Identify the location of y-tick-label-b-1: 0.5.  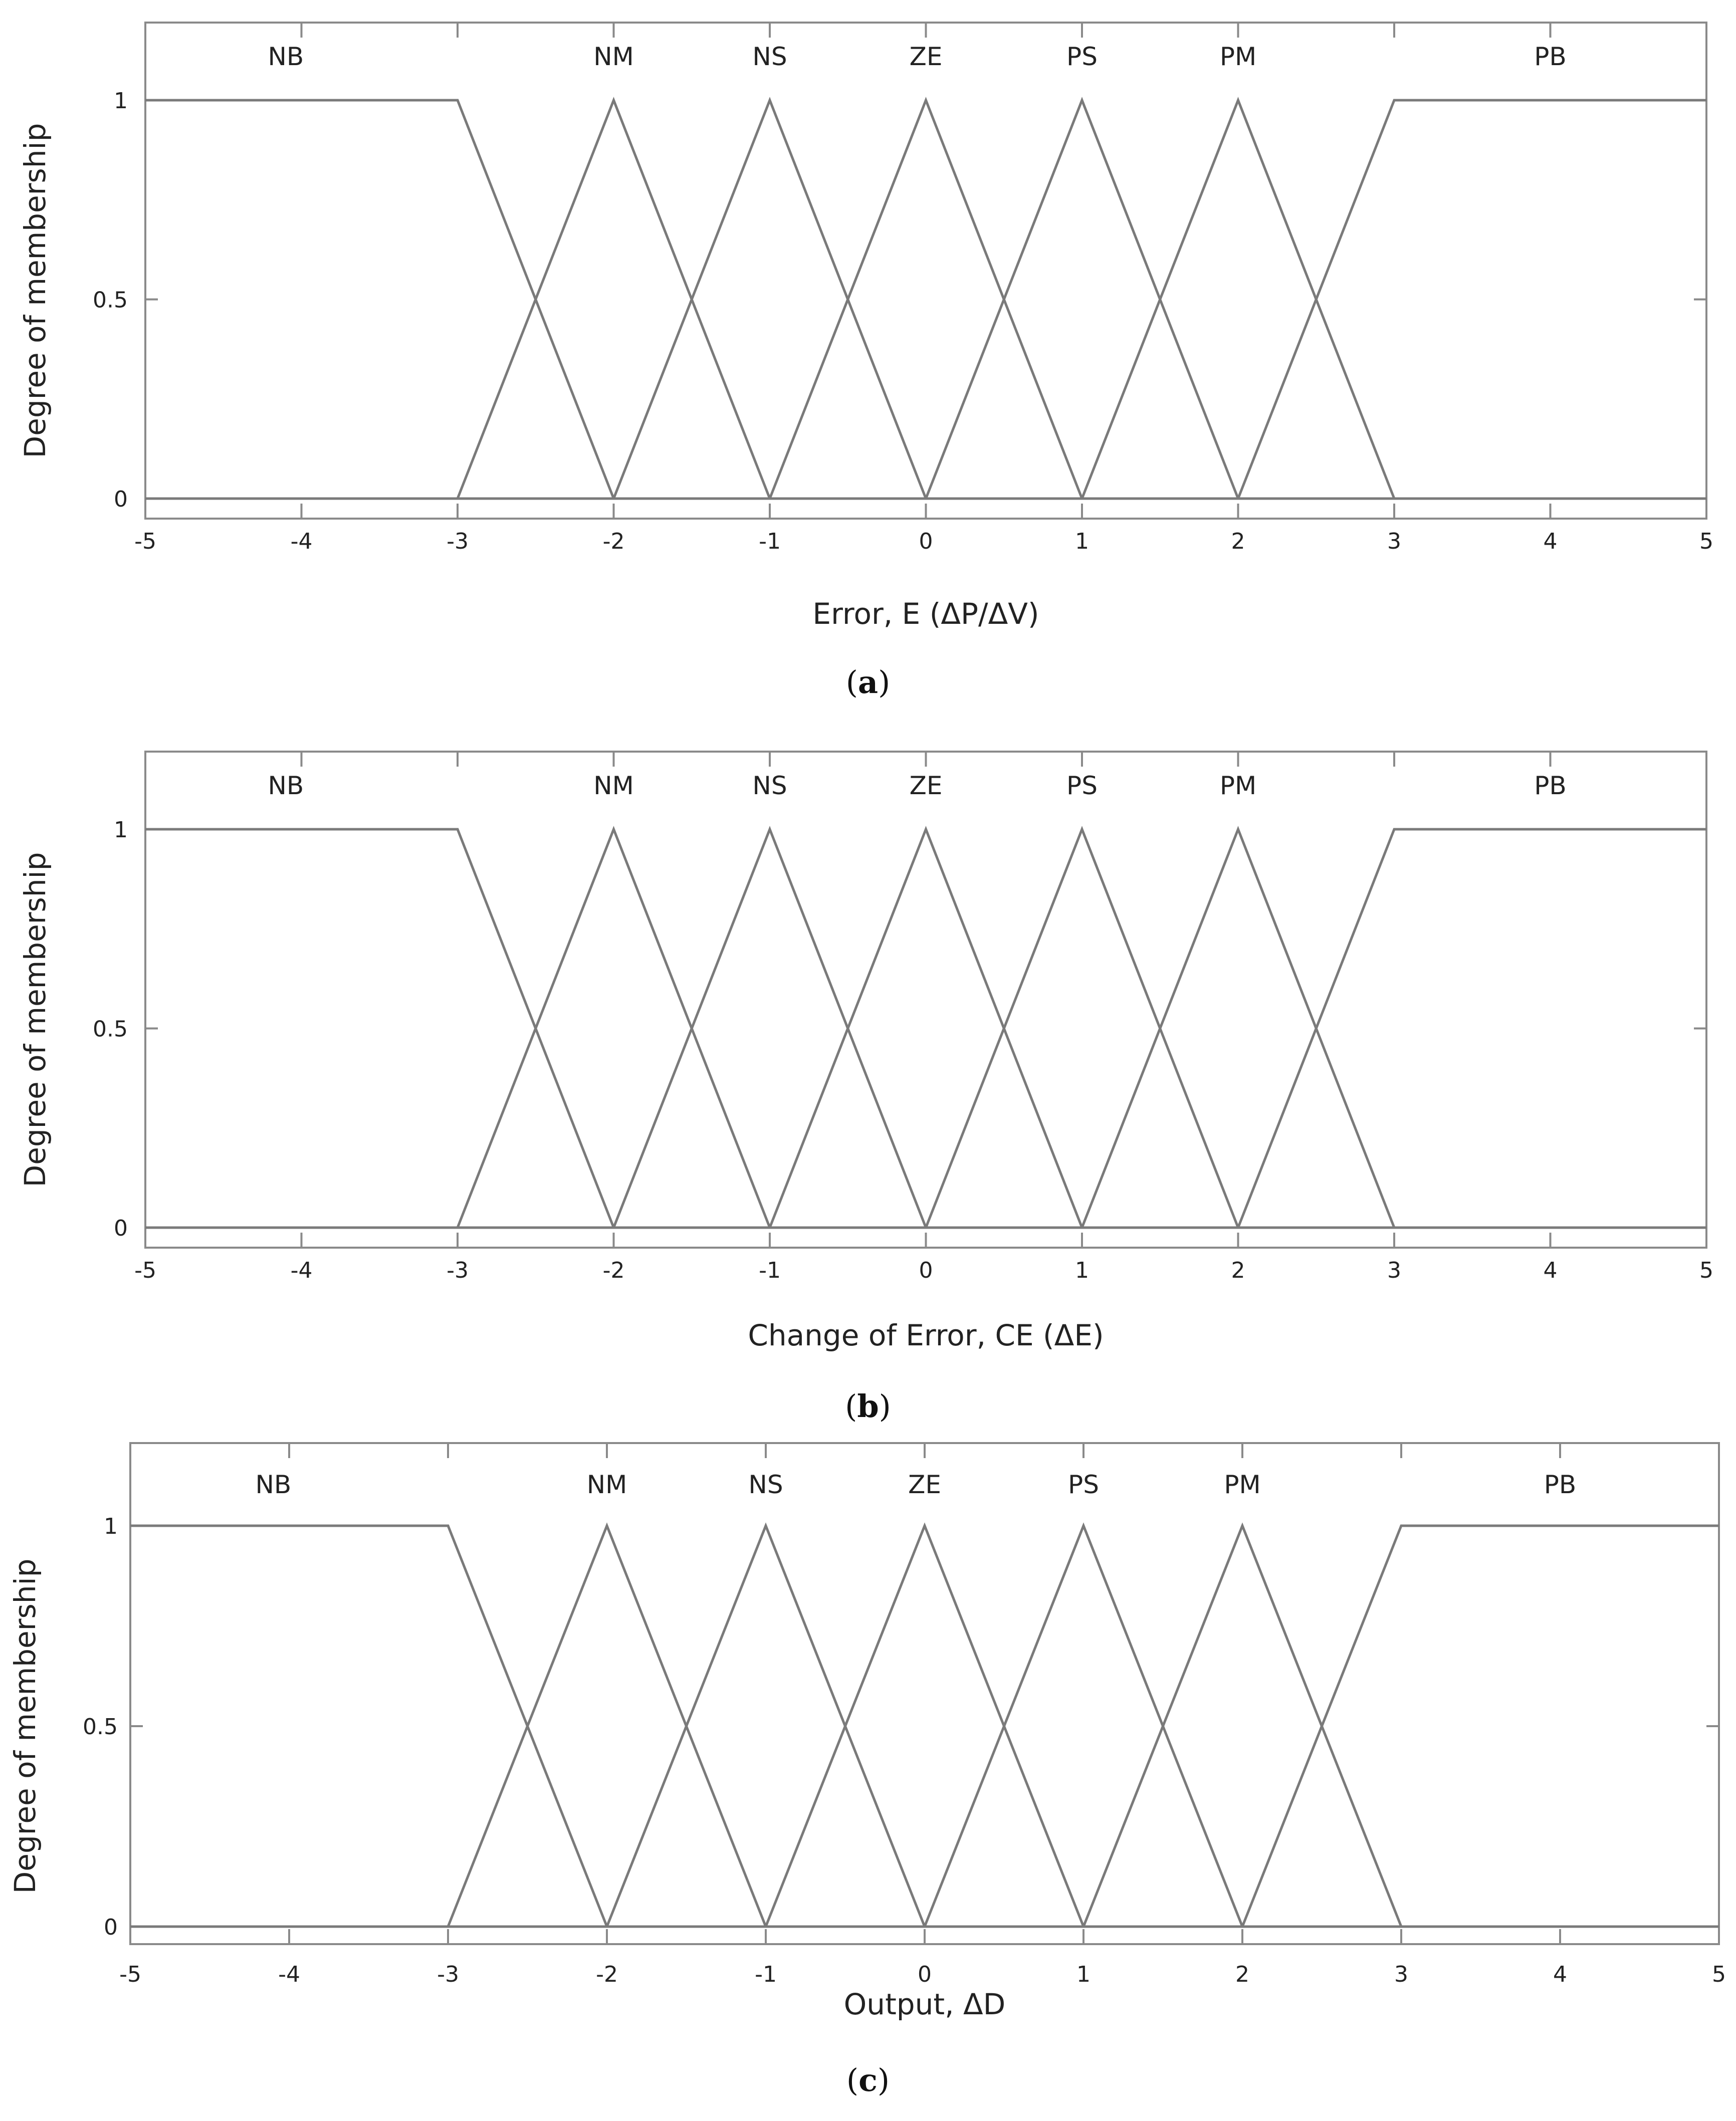
(111, 1029).